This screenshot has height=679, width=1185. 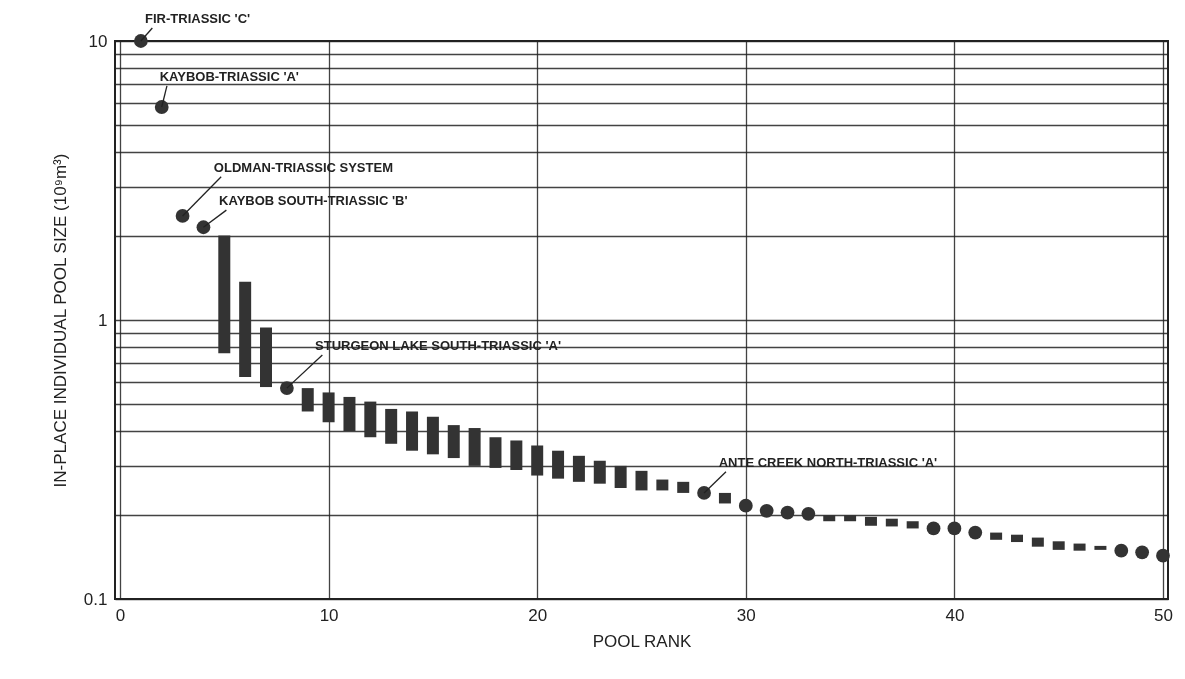 What do you see at coordinates (955, 615) in the screenshot?
I see `x-tick-label: 40` at bounding box center [955, 615].